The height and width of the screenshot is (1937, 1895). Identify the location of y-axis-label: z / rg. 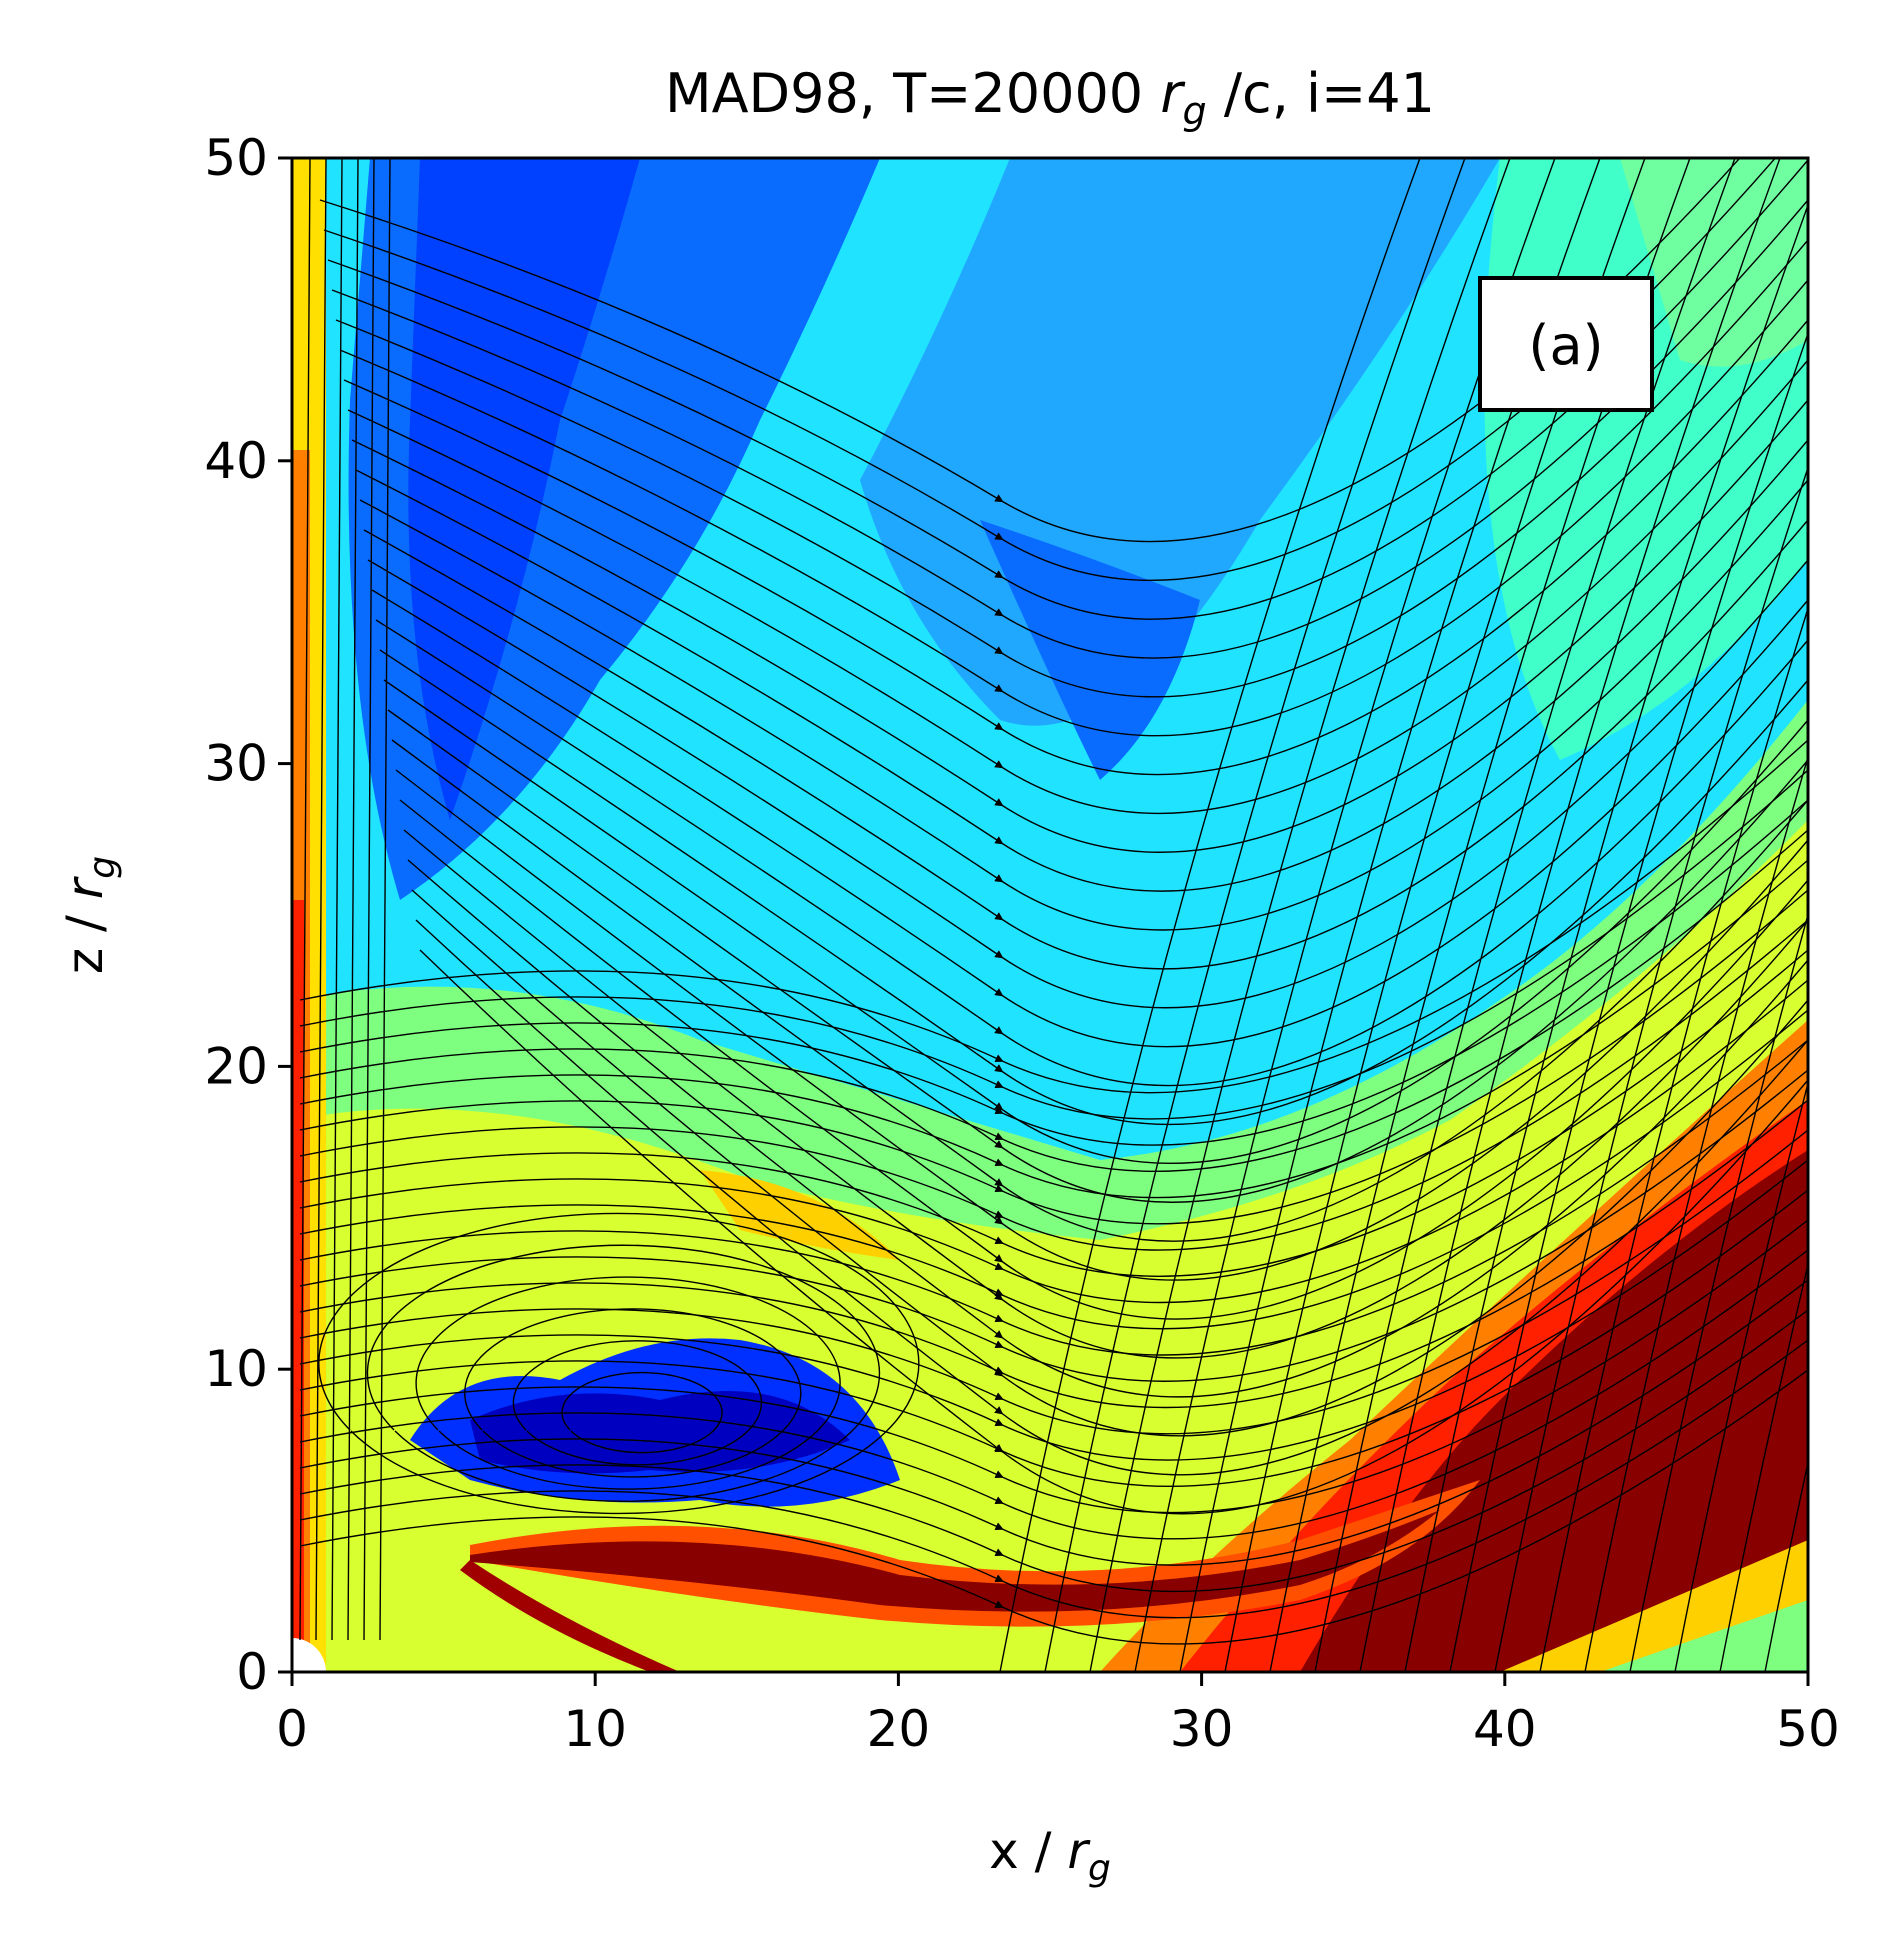
(89, 915).